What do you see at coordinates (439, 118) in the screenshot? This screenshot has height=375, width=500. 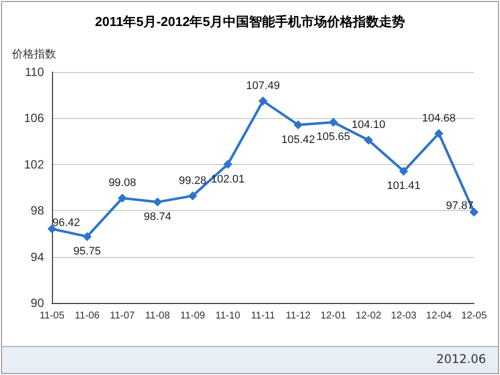 I see `data-label: 104.68` at bounding box center [439, 118].